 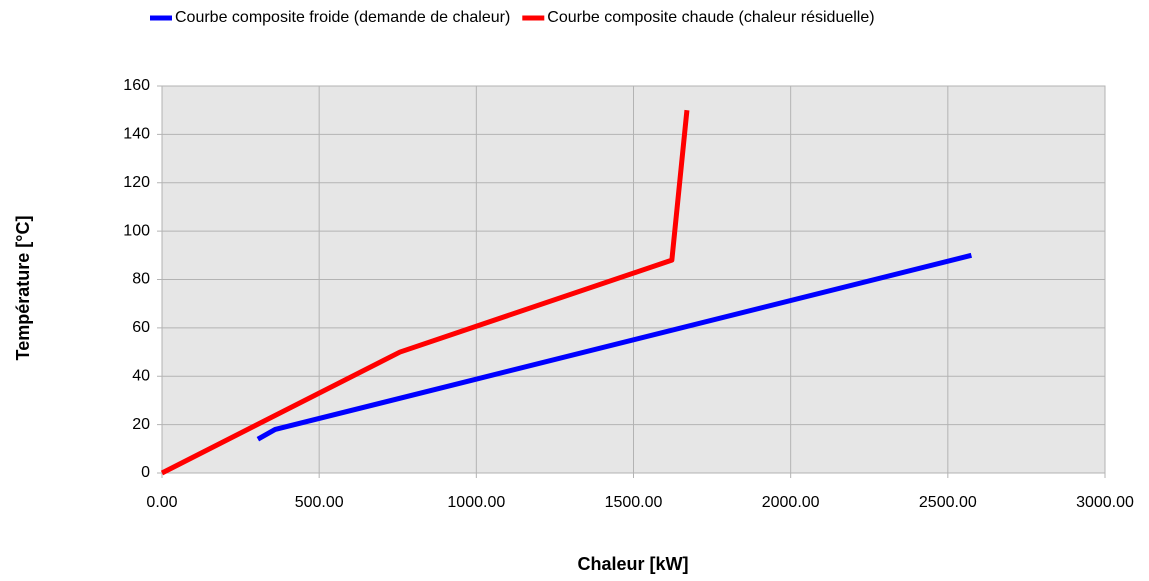 I want to click on x-tick-label: 3000.00, so click(x=1105, y=502).